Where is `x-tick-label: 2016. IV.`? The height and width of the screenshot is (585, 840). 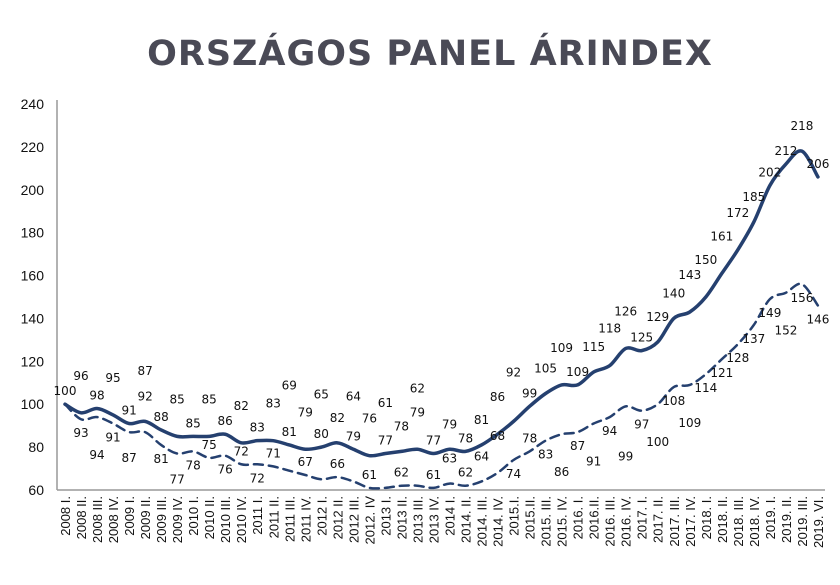
x-tick-label: 2016. IV. is located at coordinates (626, 521).